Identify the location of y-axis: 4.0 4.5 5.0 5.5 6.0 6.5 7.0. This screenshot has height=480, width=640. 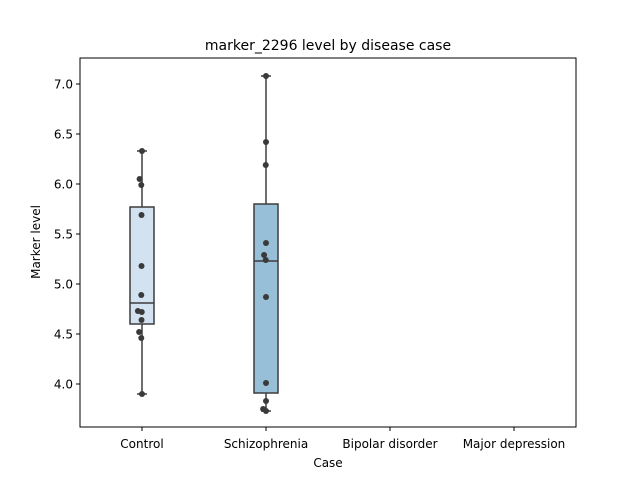
(67, 235).